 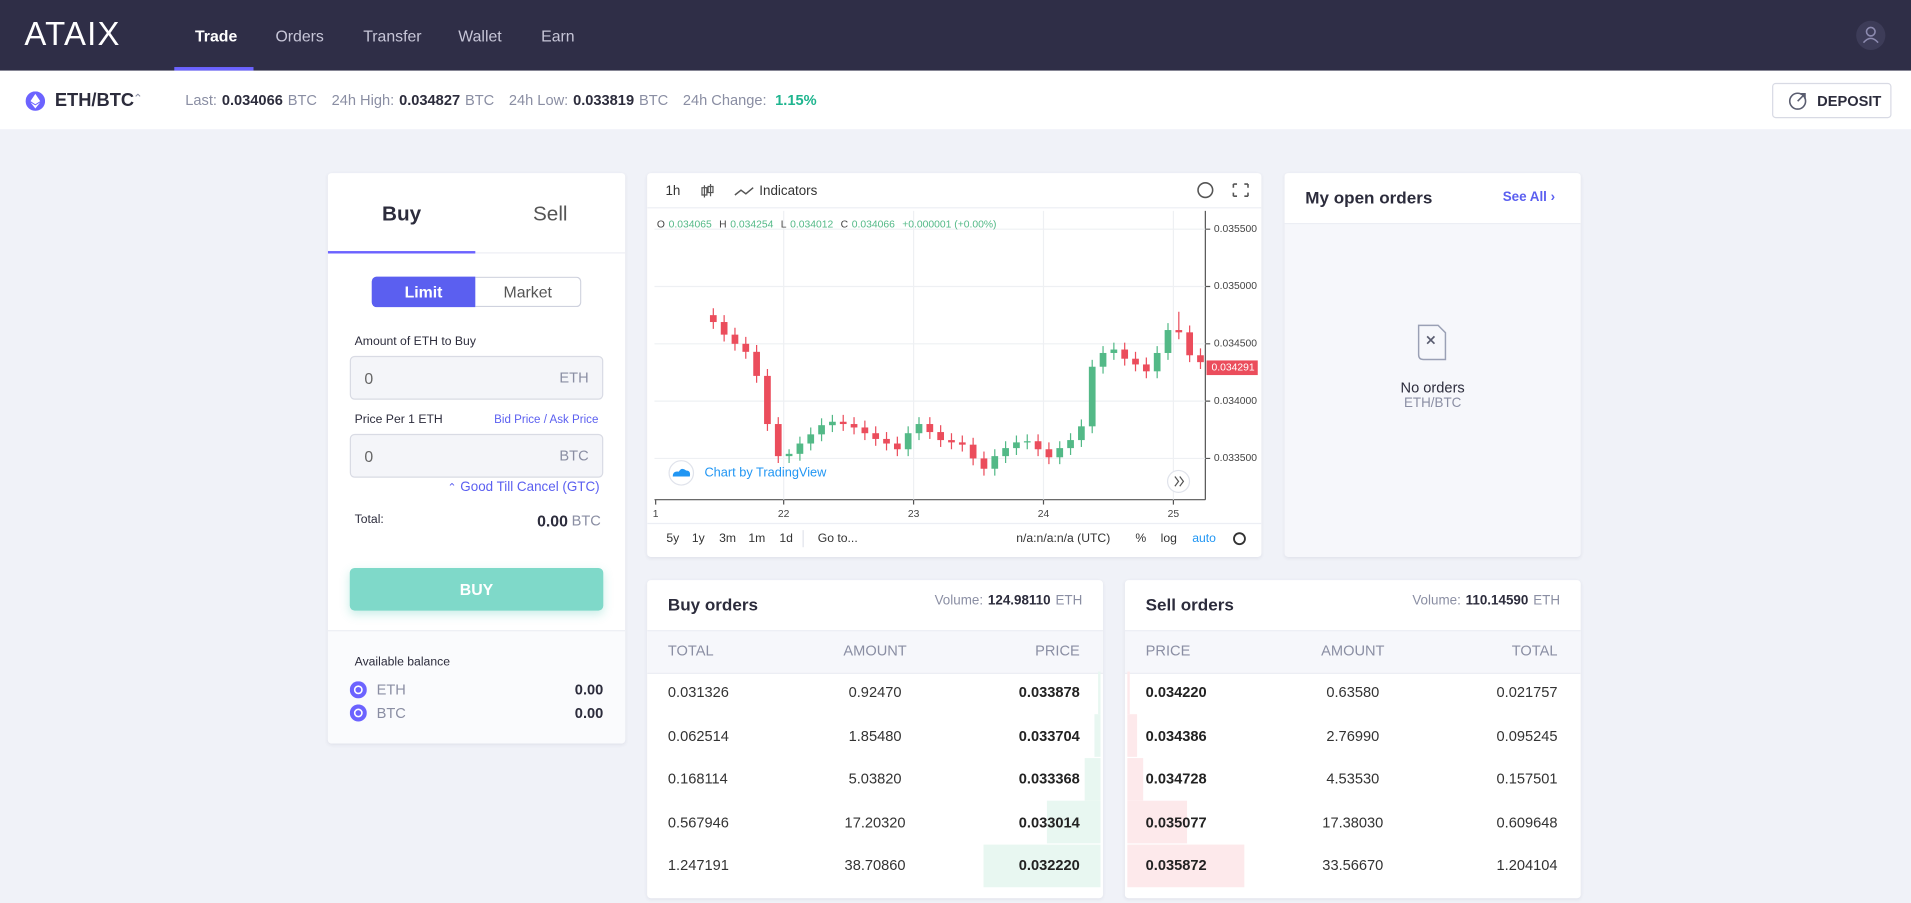 What do you see at coordinates (661, 224) in the screenshot?
I see `legend-key: O` at bounding box center [661, 224].